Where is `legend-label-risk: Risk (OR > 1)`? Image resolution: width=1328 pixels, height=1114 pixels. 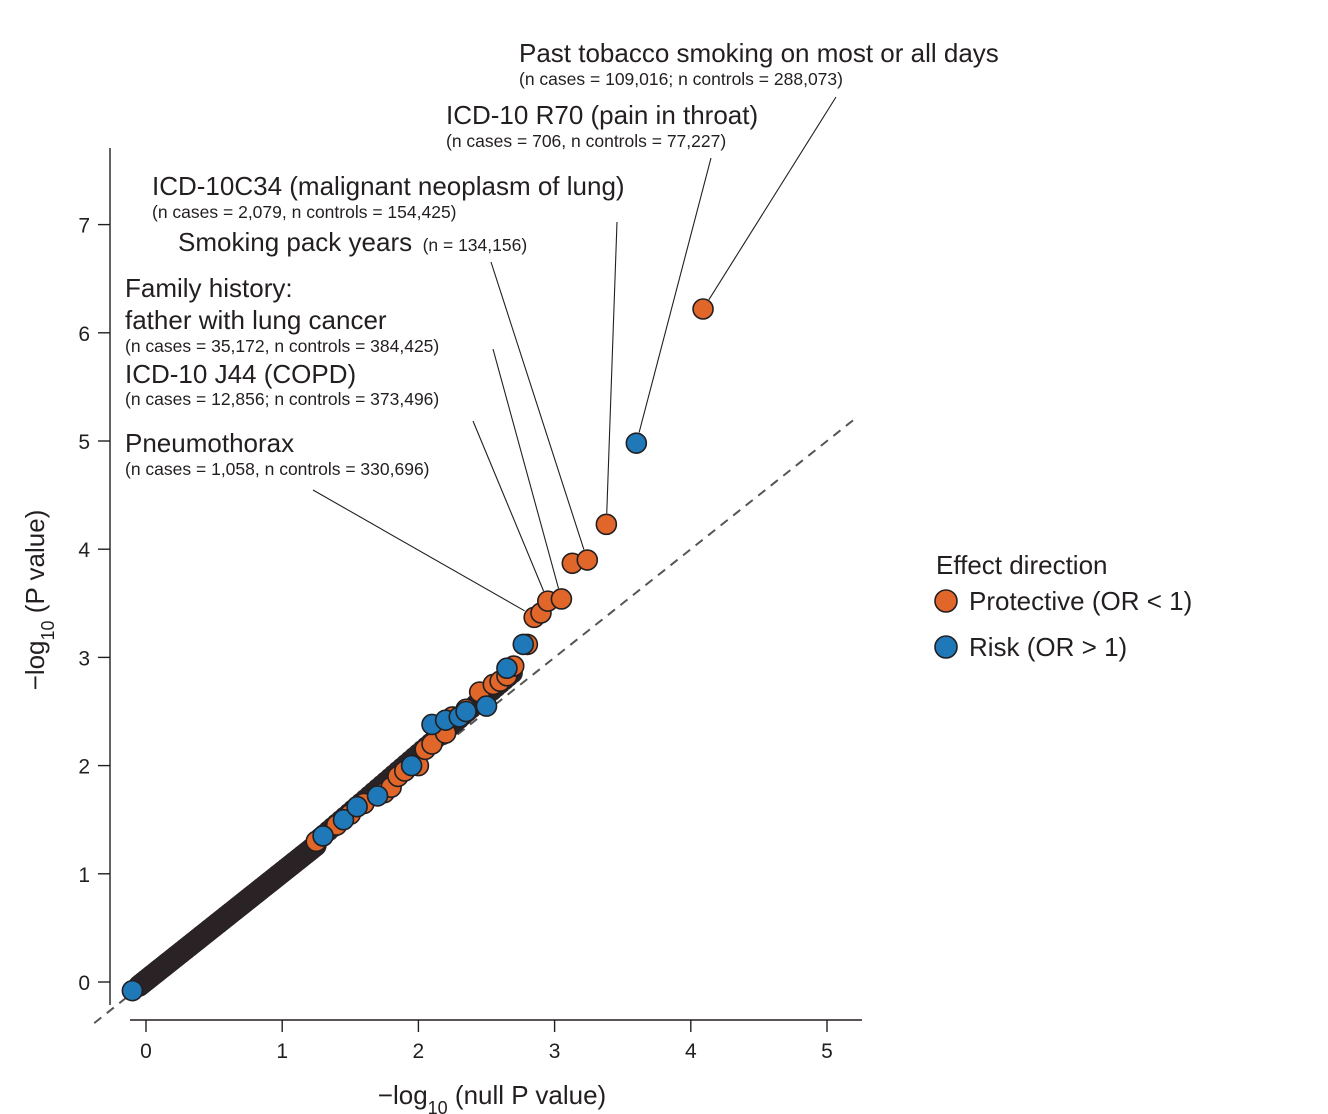
legend-label-risk: Risk (OR > 1) is located at coordinates (1048, 647).